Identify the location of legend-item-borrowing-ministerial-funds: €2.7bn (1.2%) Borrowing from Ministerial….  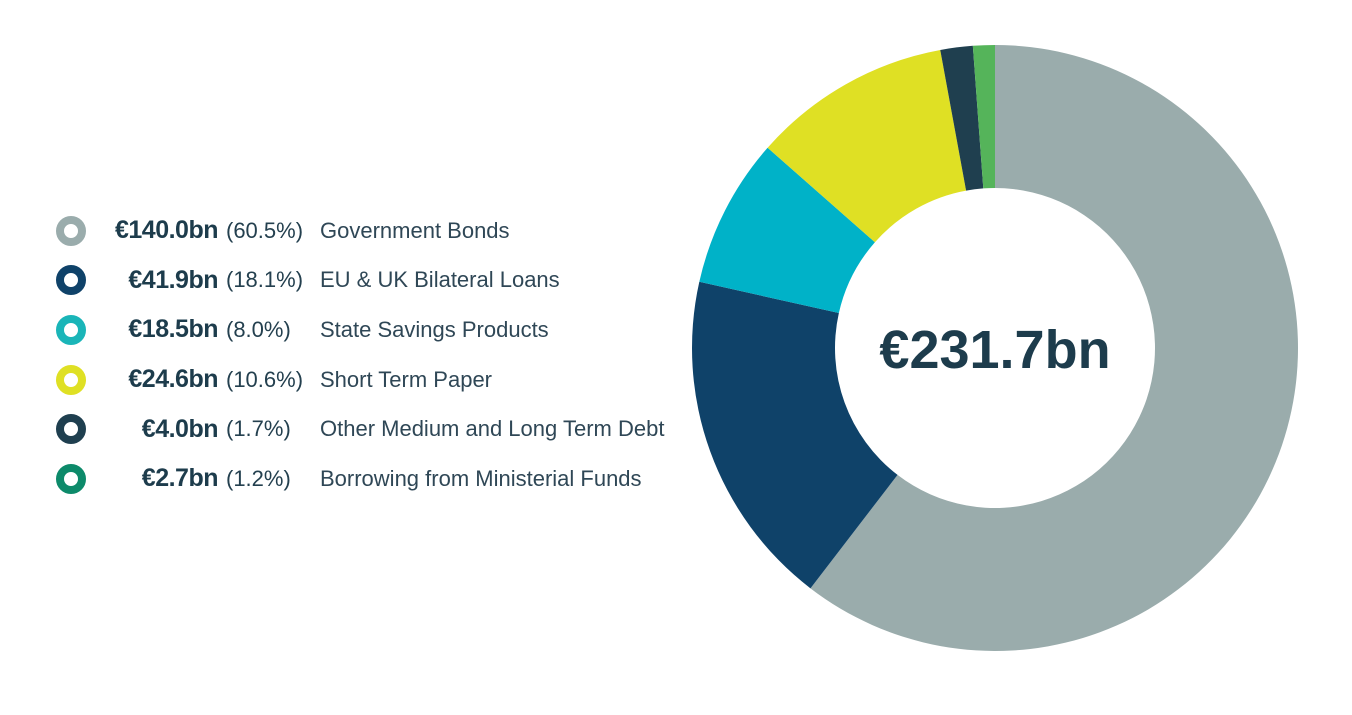
(386, 479).